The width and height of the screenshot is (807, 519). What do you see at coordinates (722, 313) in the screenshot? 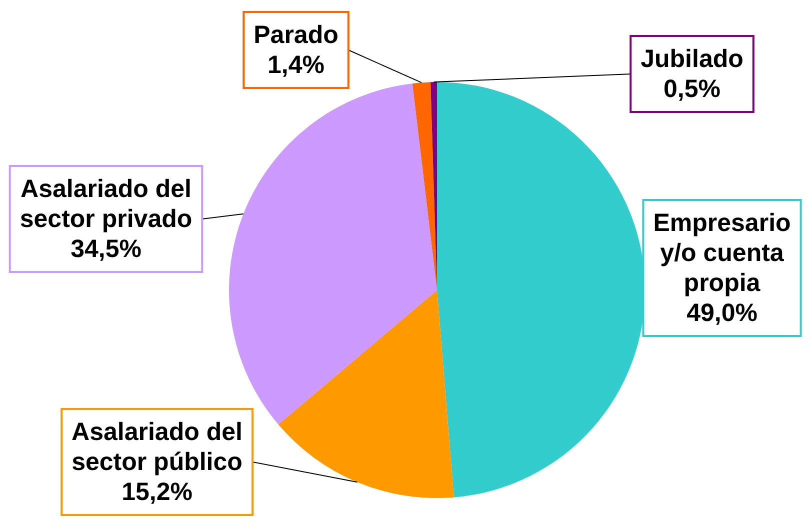
I see `data-label: 49,0%` at bounding box center [722, 313].